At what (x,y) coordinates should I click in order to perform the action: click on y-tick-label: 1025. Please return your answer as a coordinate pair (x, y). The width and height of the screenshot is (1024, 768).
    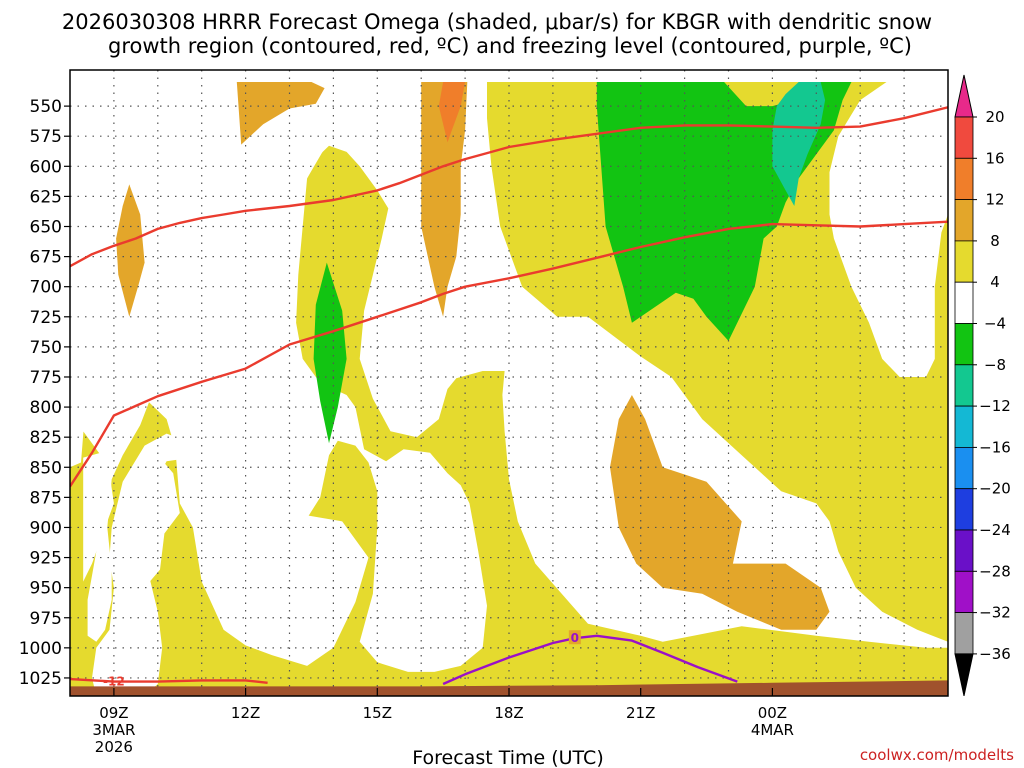
    Looking at the image, I should click on (40, 679).